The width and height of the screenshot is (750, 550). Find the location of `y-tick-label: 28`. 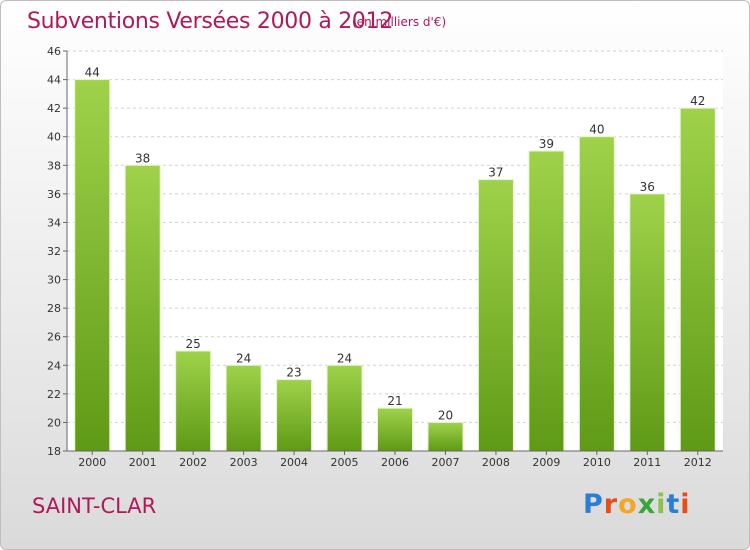

y-tick-label: 28 is located at coordinates (54, 308).